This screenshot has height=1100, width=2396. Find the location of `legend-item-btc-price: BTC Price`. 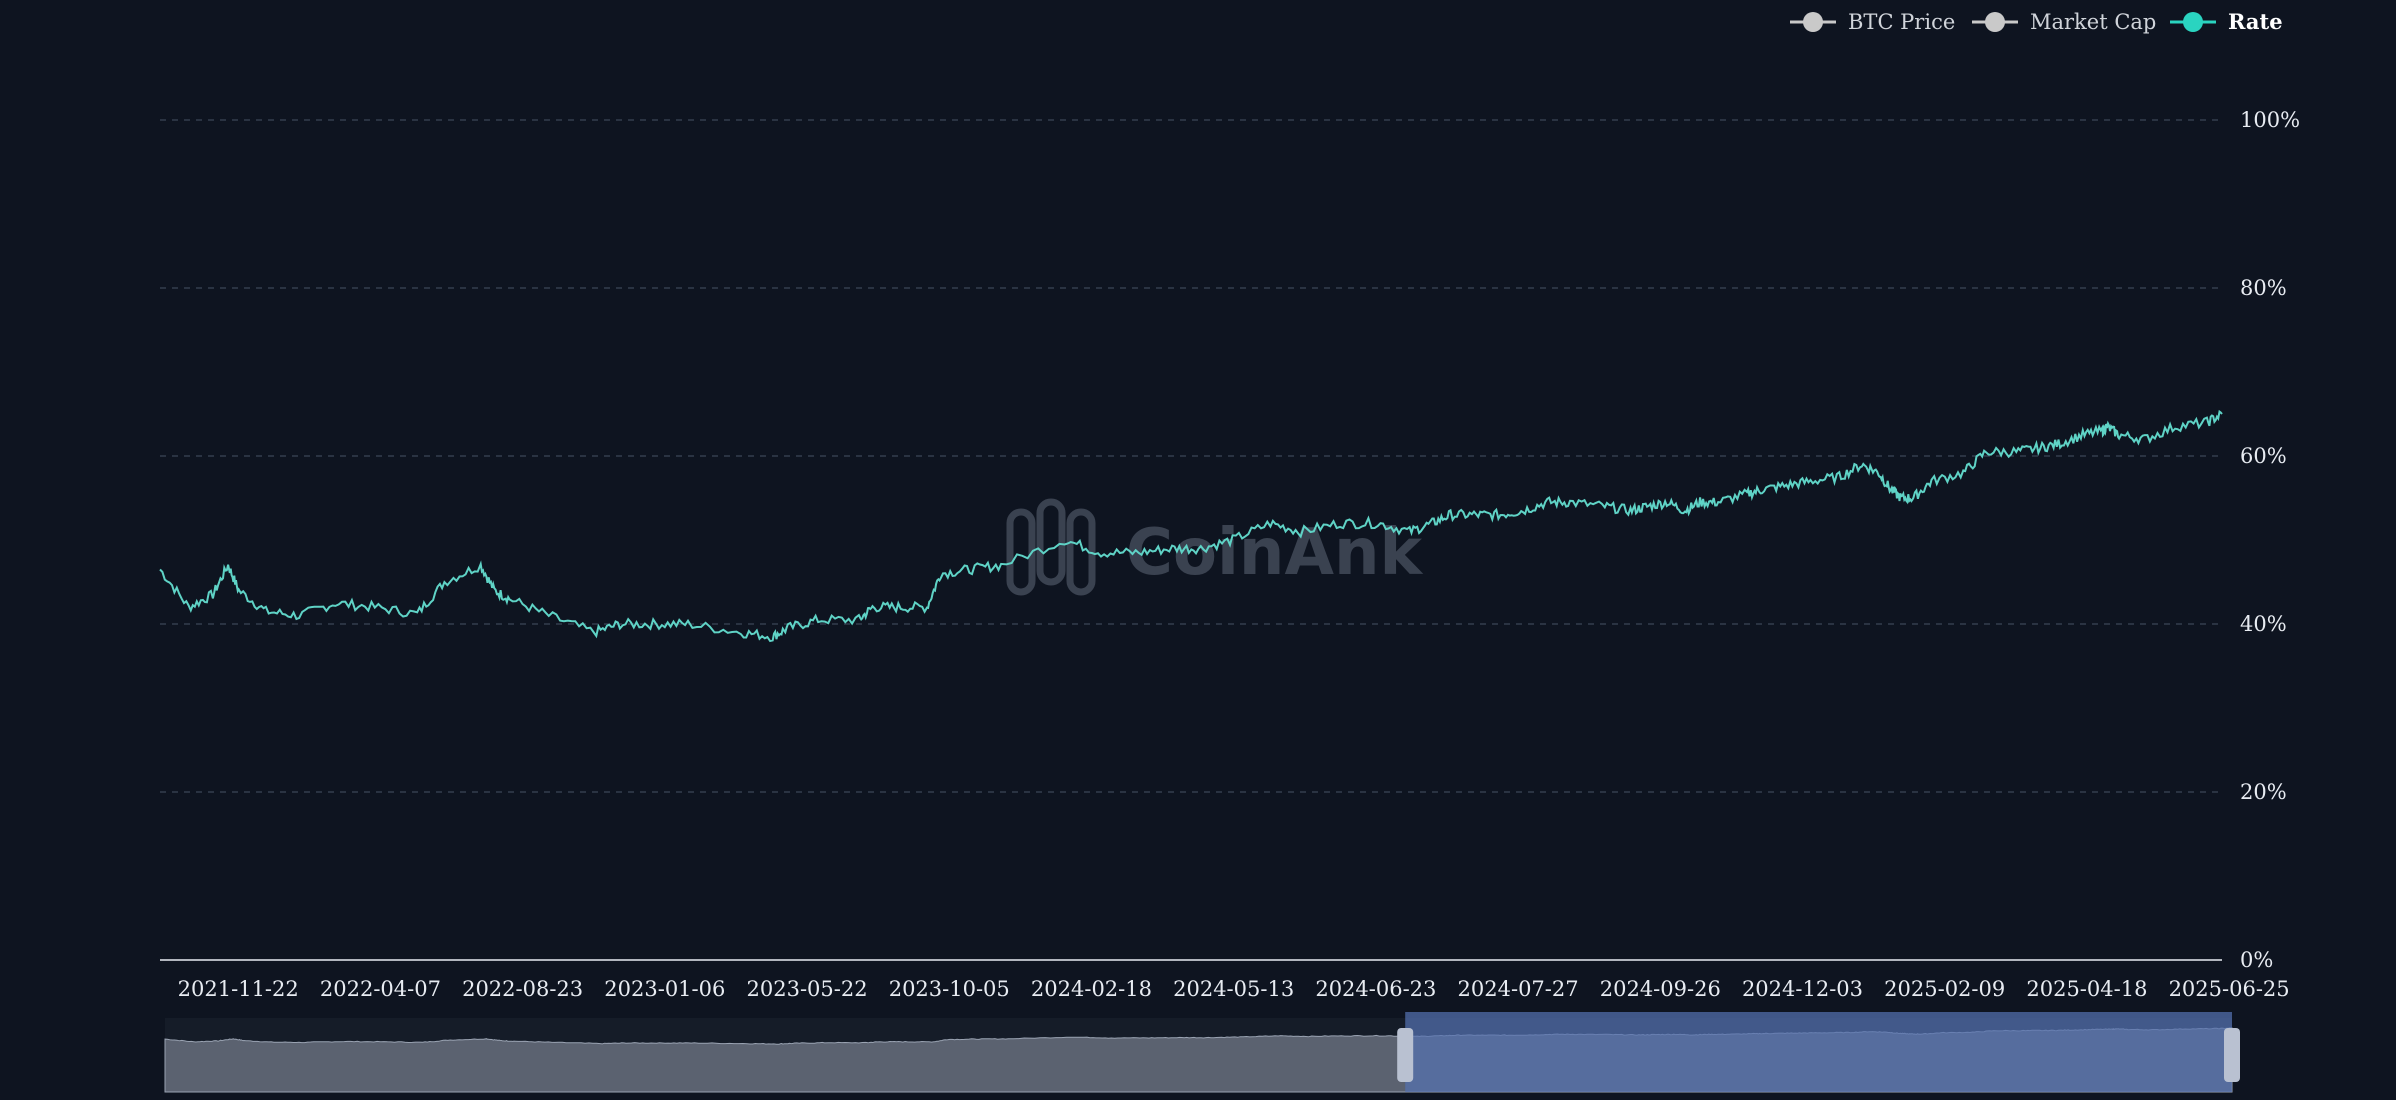

legend-item-btc-price: BTC Price is located at coordinates (1872, 22).